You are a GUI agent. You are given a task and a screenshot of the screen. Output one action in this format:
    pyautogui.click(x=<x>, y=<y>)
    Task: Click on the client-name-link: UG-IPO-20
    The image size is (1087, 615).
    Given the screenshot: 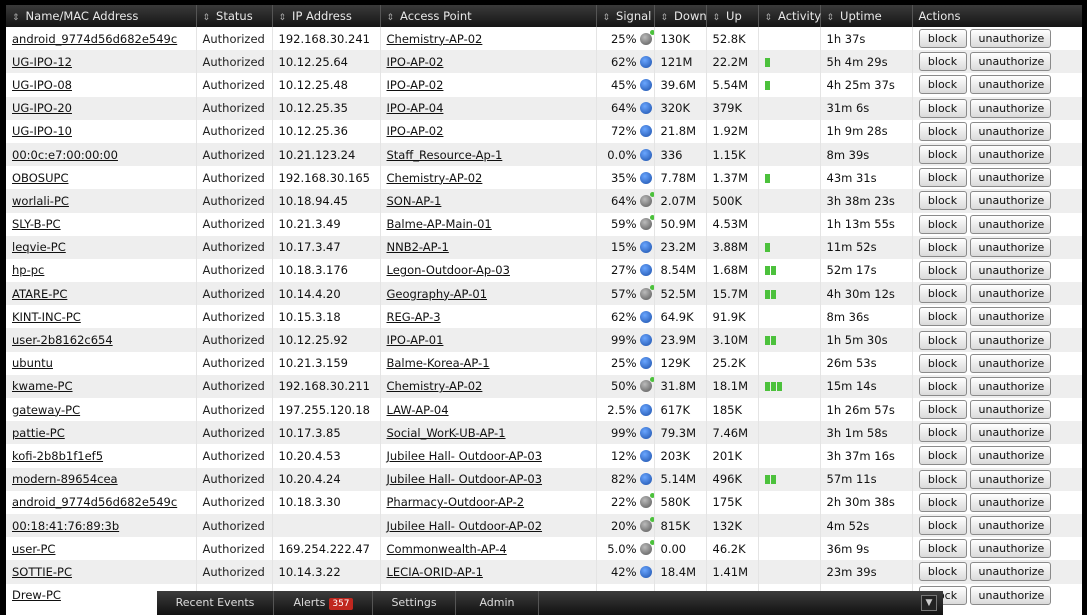 What is the action you would take?
    pyautogui.click(x=42, y=108)
    